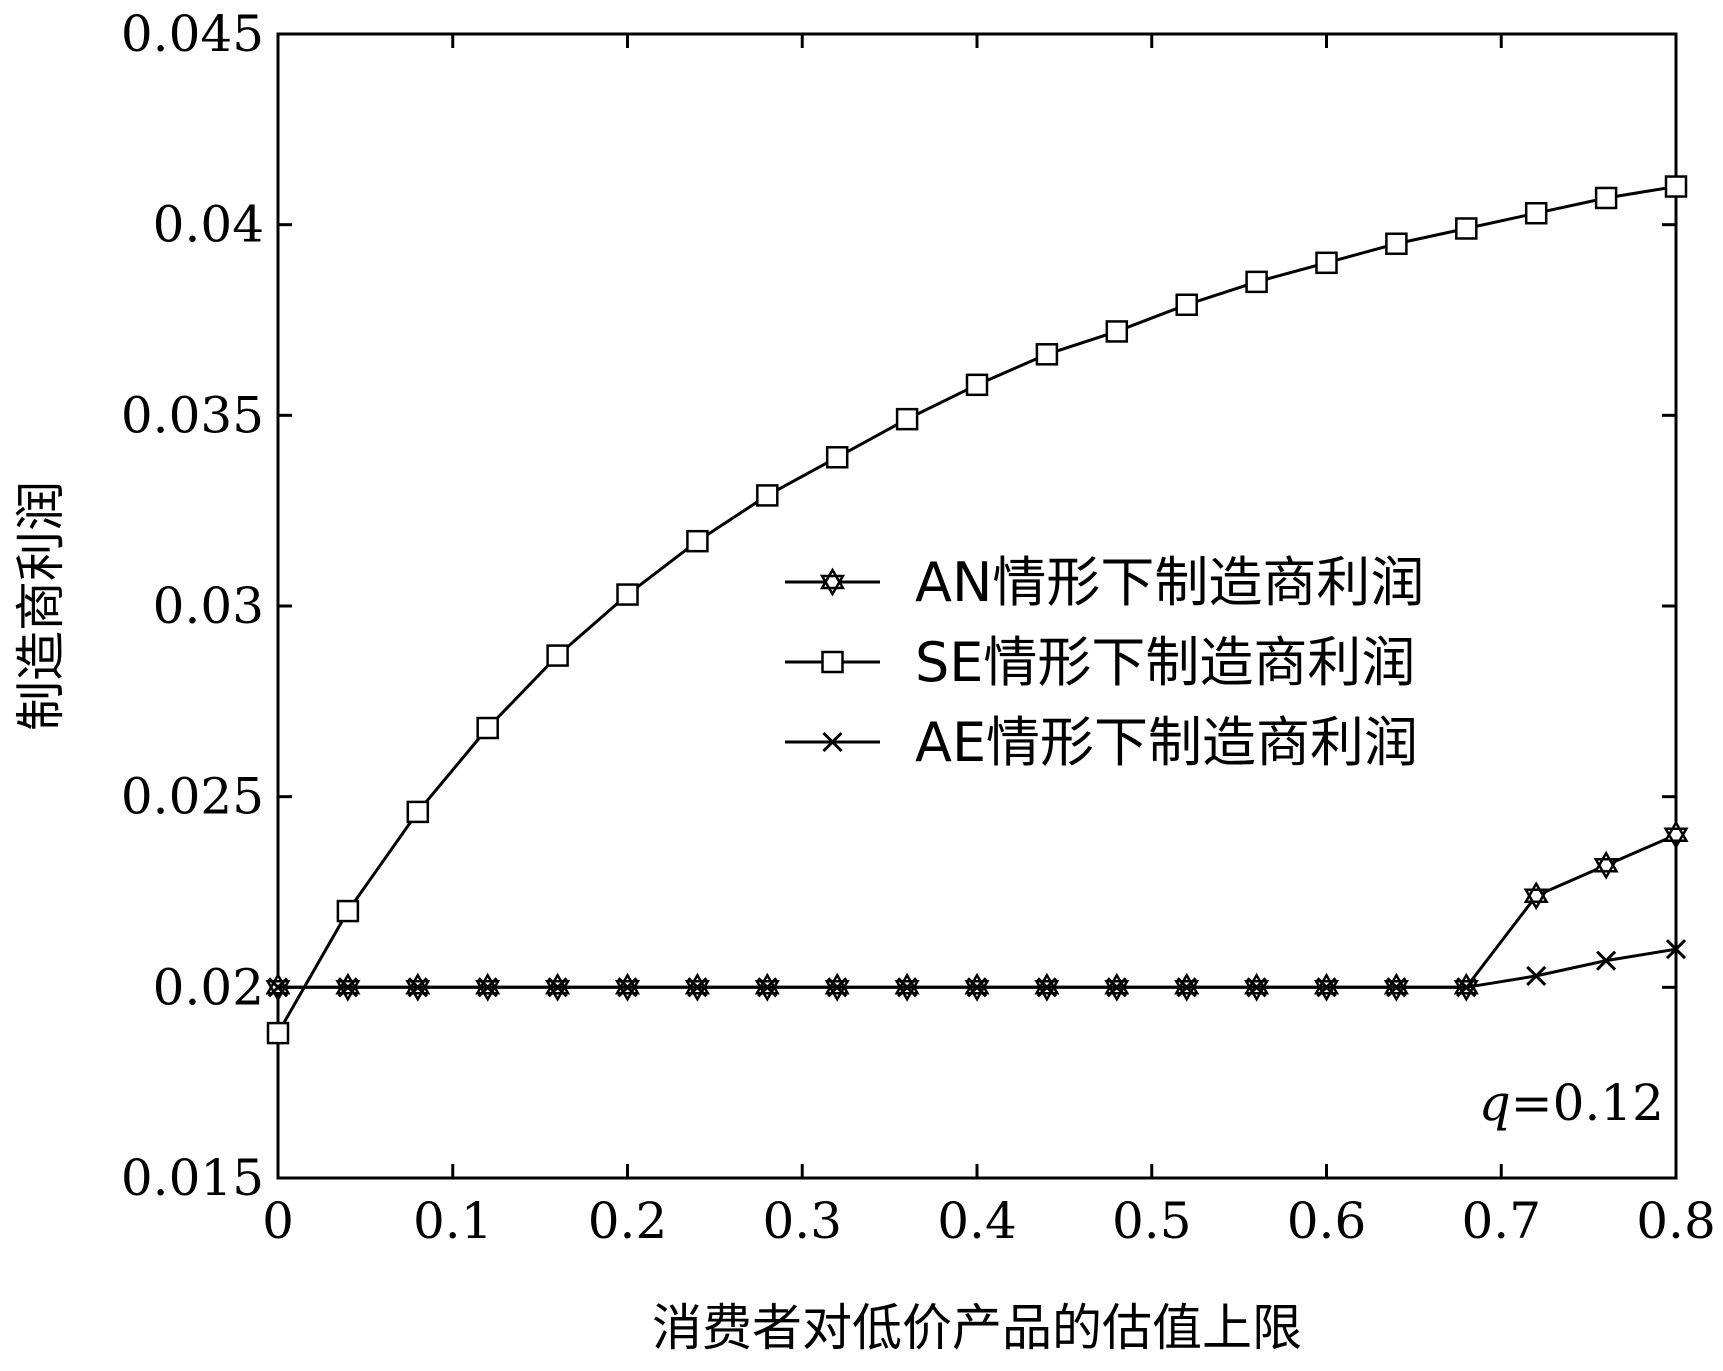  Describe the element at coordinates (208, 225) in the screenshot. I see `y-tick-label: 0.04` at that location.